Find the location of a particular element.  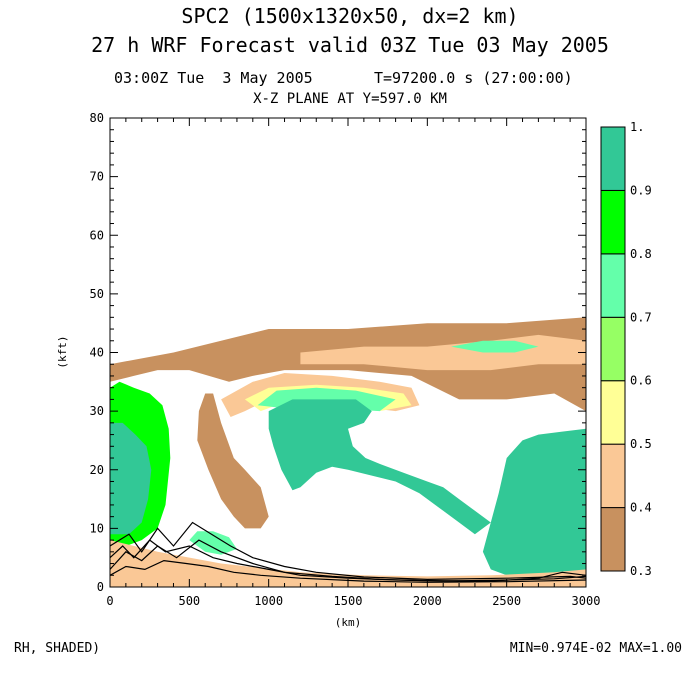

field-lower-peach is located at coordinates (348, 563).